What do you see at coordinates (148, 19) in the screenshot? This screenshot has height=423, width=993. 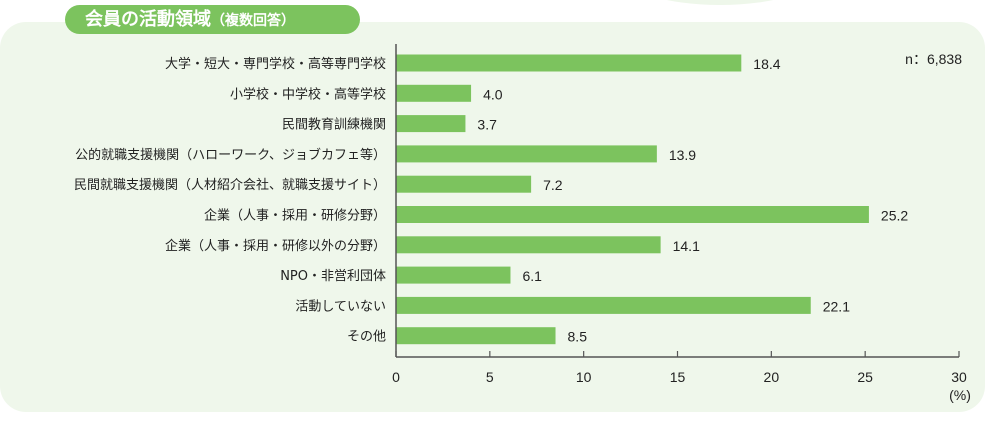 I see `title-text: 会員の活動領域` at bounding box center [148, 19].